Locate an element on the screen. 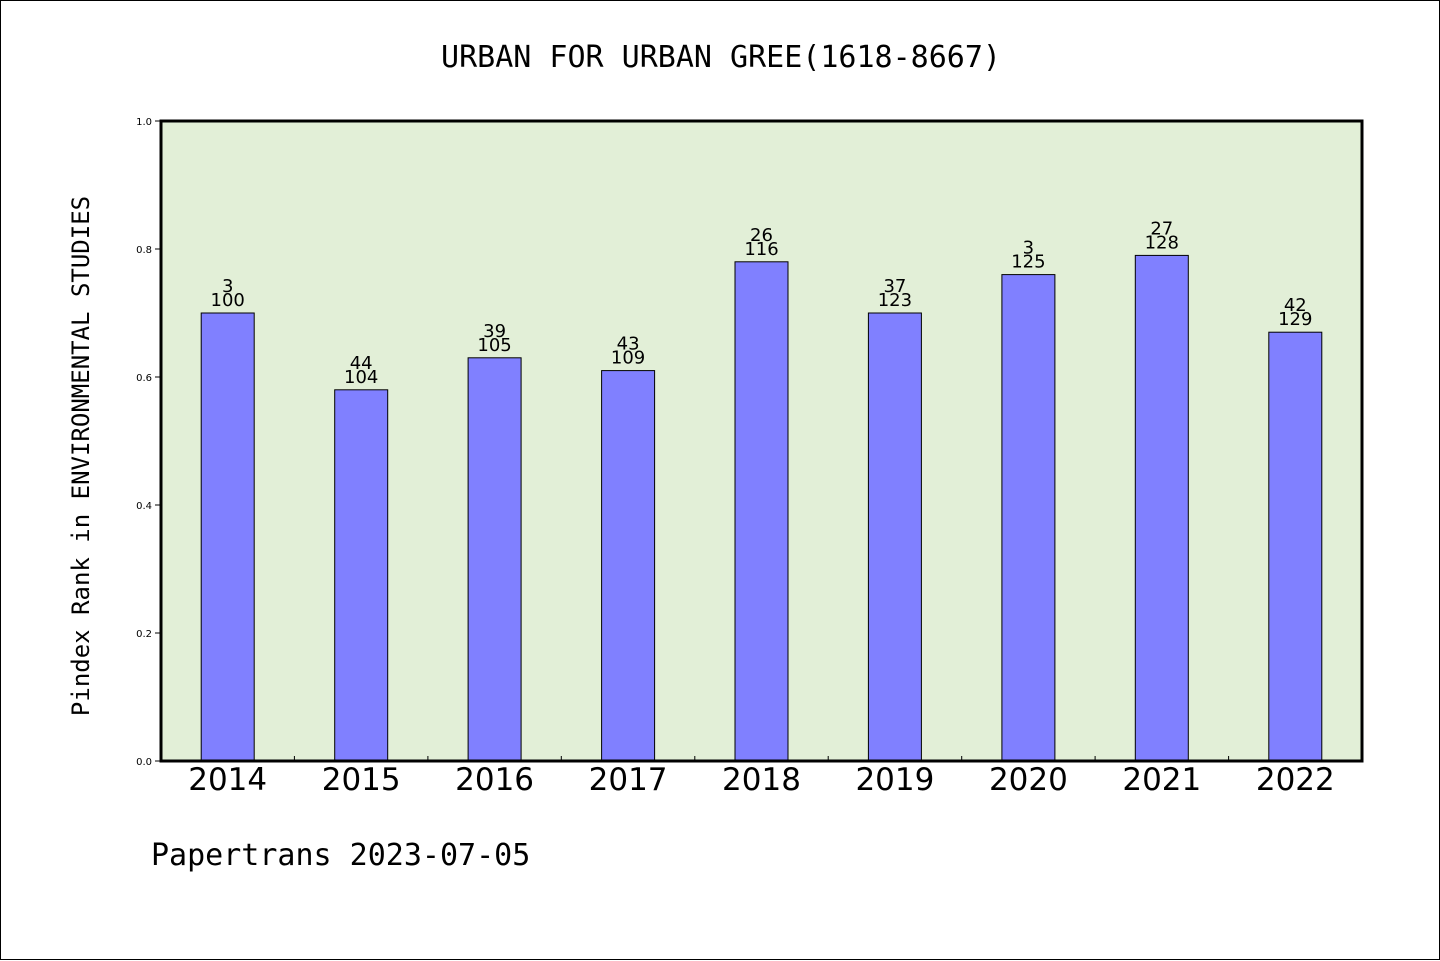 This screenshot has width=1440, height=961. bar-rank-label-2020: 3 is located at coordinates (1028, 248).